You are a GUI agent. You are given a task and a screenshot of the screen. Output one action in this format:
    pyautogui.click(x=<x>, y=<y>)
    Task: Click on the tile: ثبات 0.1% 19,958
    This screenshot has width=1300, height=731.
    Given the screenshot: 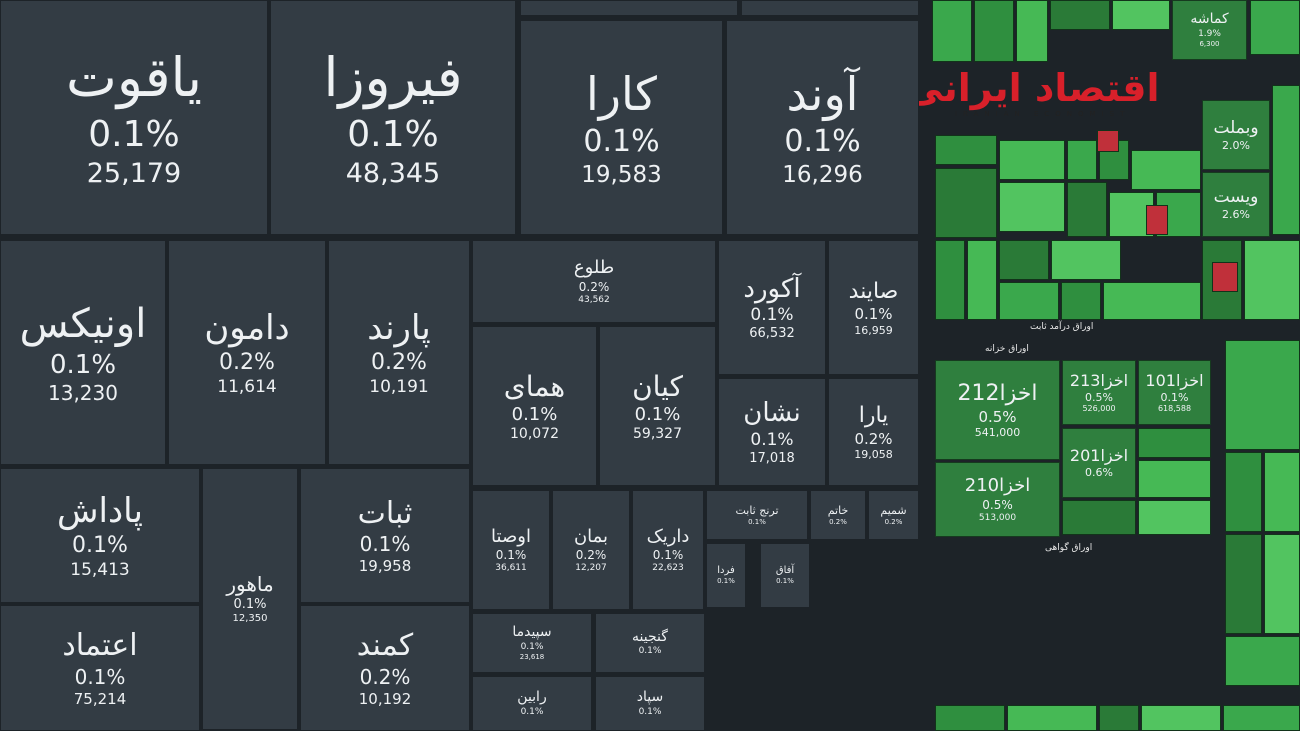 What is the action you would take?
    pyautogui.click(x=385, y=535)
    